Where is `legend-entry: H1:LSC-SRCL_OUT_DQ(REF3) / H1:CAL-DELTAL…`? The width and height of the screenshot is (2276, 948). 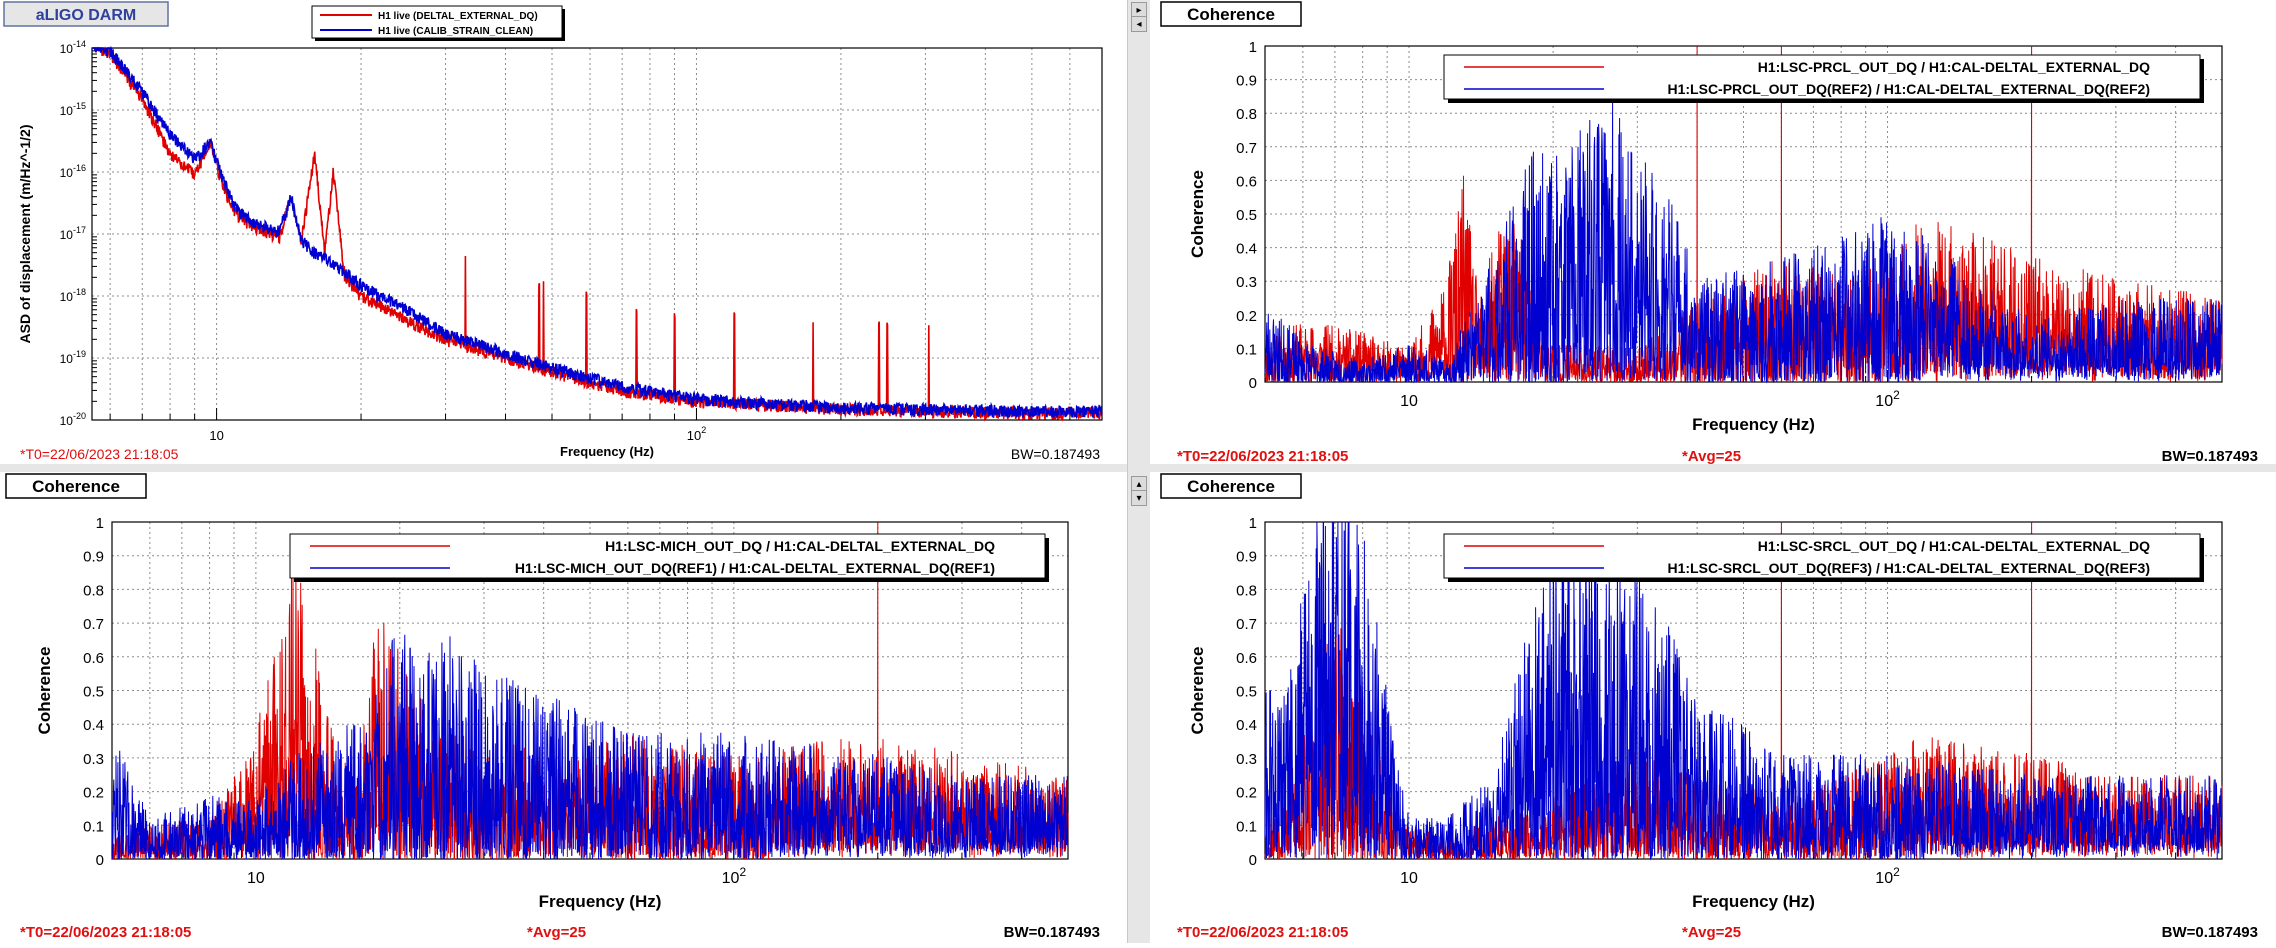
legend-entry: H1:LSC-SRCL_OUT_DQ(REF3) / H1:CAL-DELTAL… is located at coordinates (1909, 568).